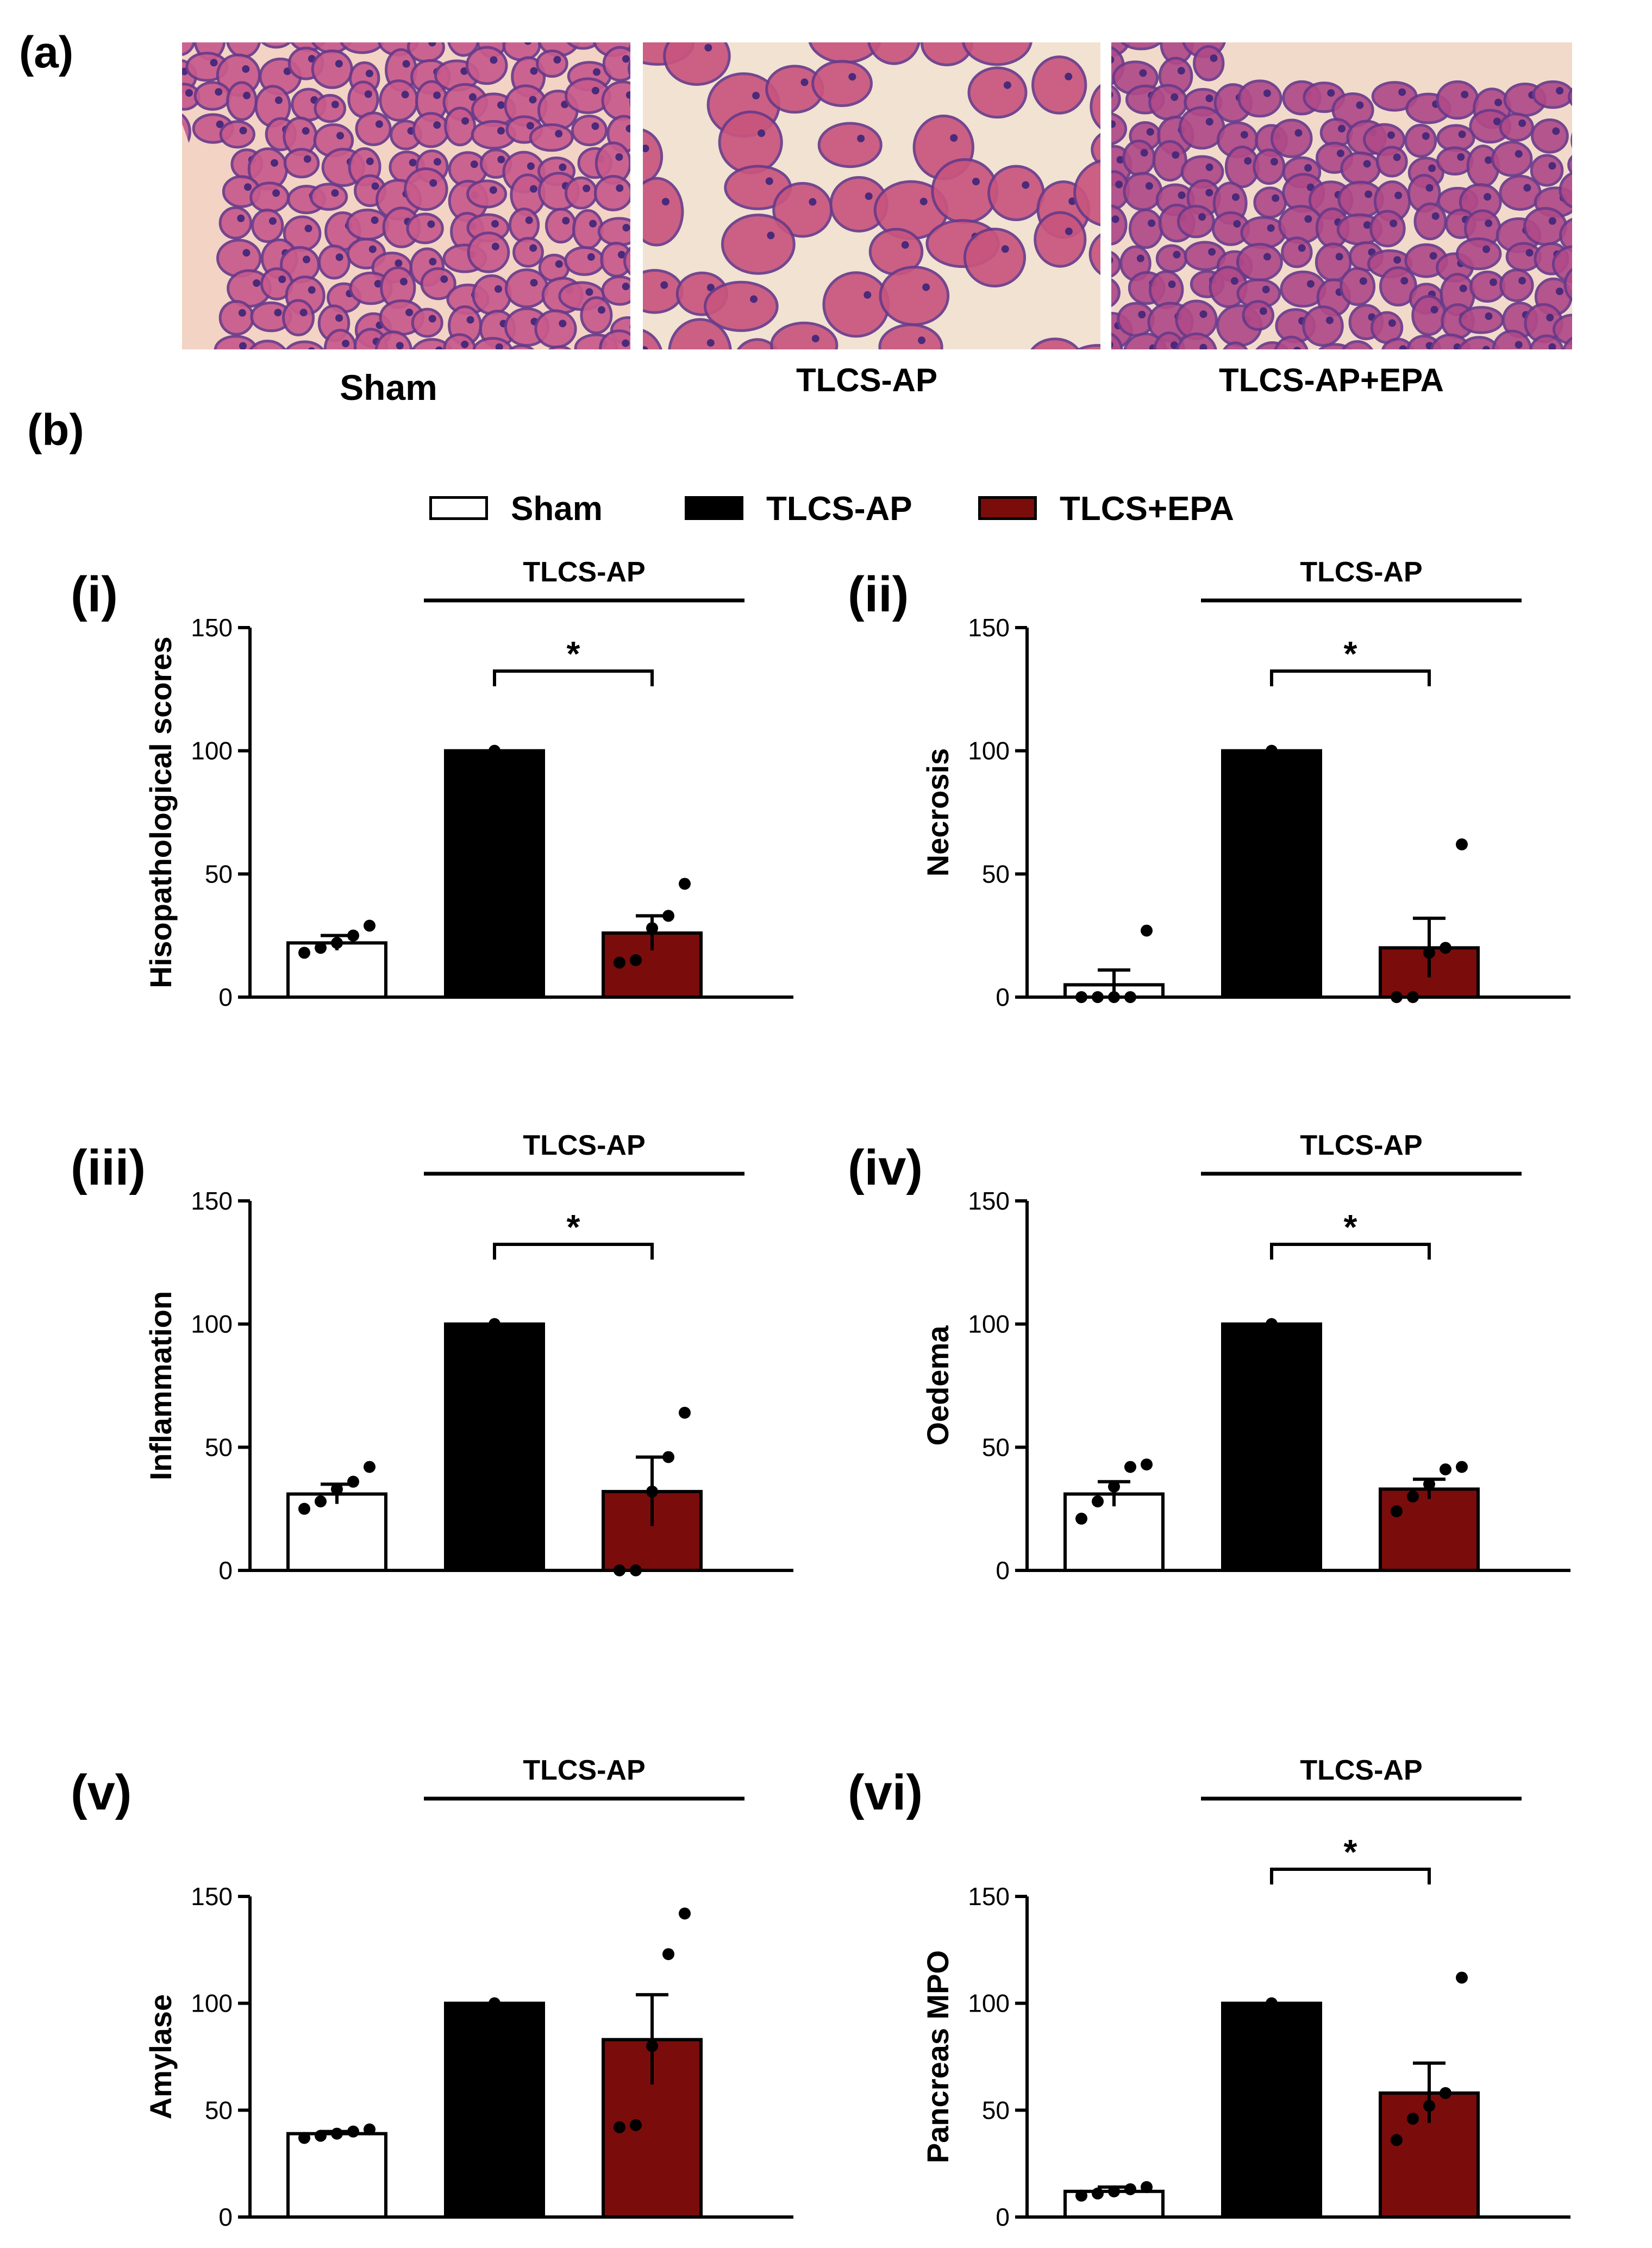 The height and width of the screenshot is (2248, 1652). I want to click on micrograph-tlcs-ap, so click(871, 195).